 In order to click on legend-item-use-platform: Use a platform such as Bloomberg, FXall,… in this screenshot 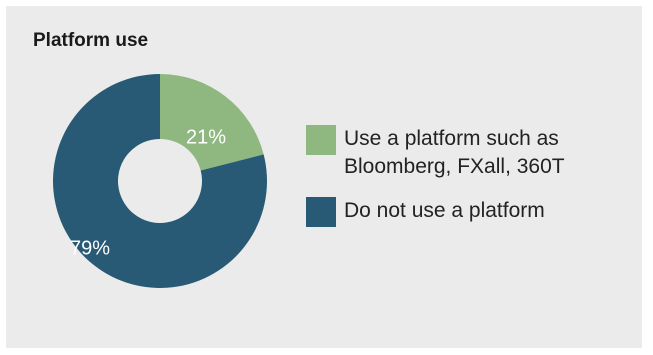, I will do `click(475, 153)`.